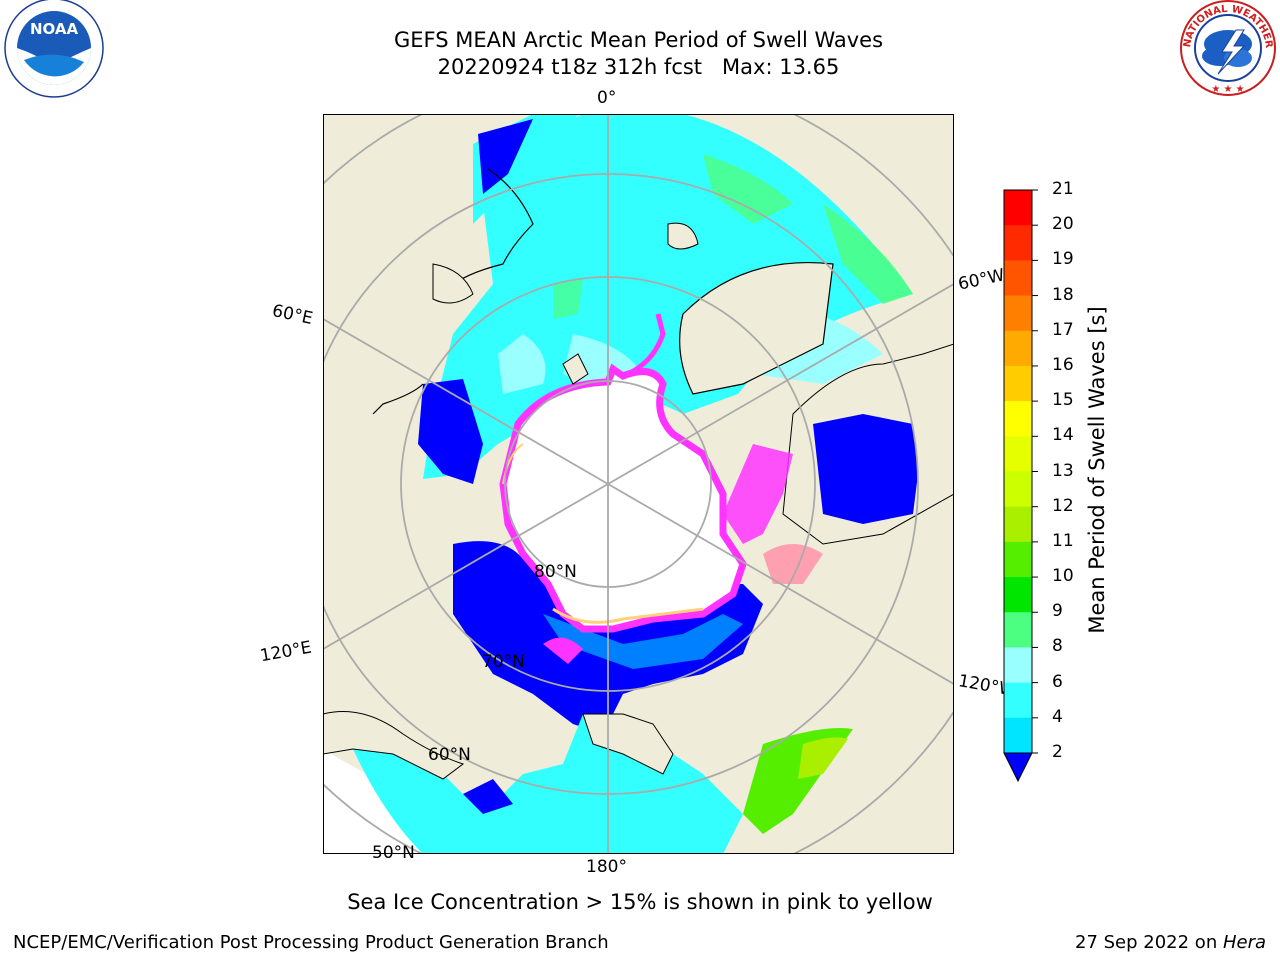 This screenshot has width=1280, height=960. I want to click on colorbar-tick-label: 18, so click(1063, 294).